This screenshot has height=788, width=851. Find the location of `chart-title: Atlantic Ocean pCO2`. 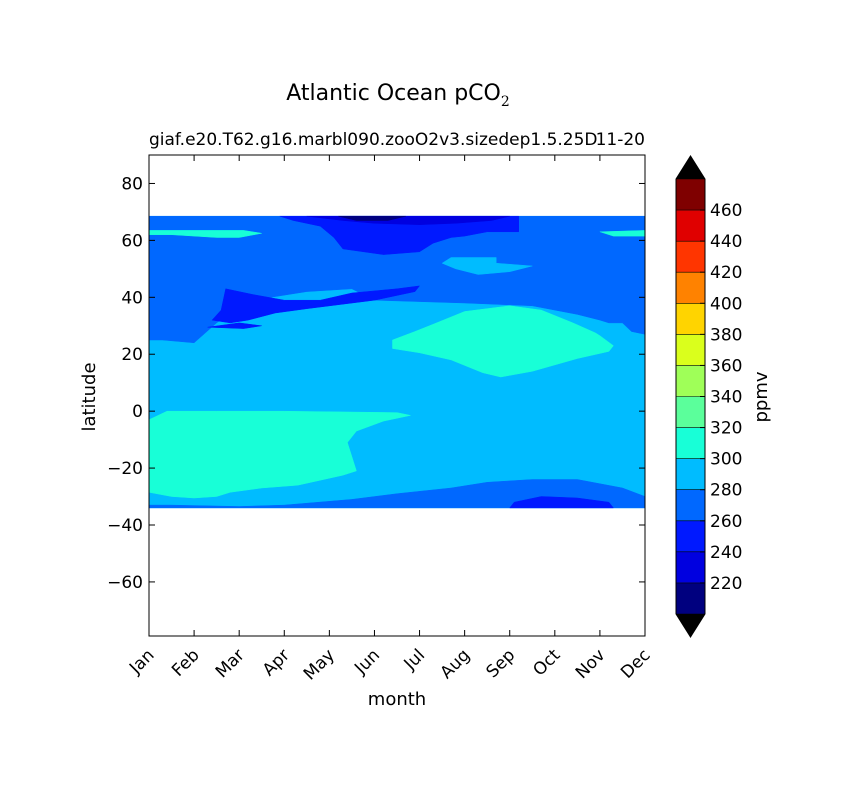

chart-title: Atlantic Ocean pCO2 is located at coordinates (398, 95).